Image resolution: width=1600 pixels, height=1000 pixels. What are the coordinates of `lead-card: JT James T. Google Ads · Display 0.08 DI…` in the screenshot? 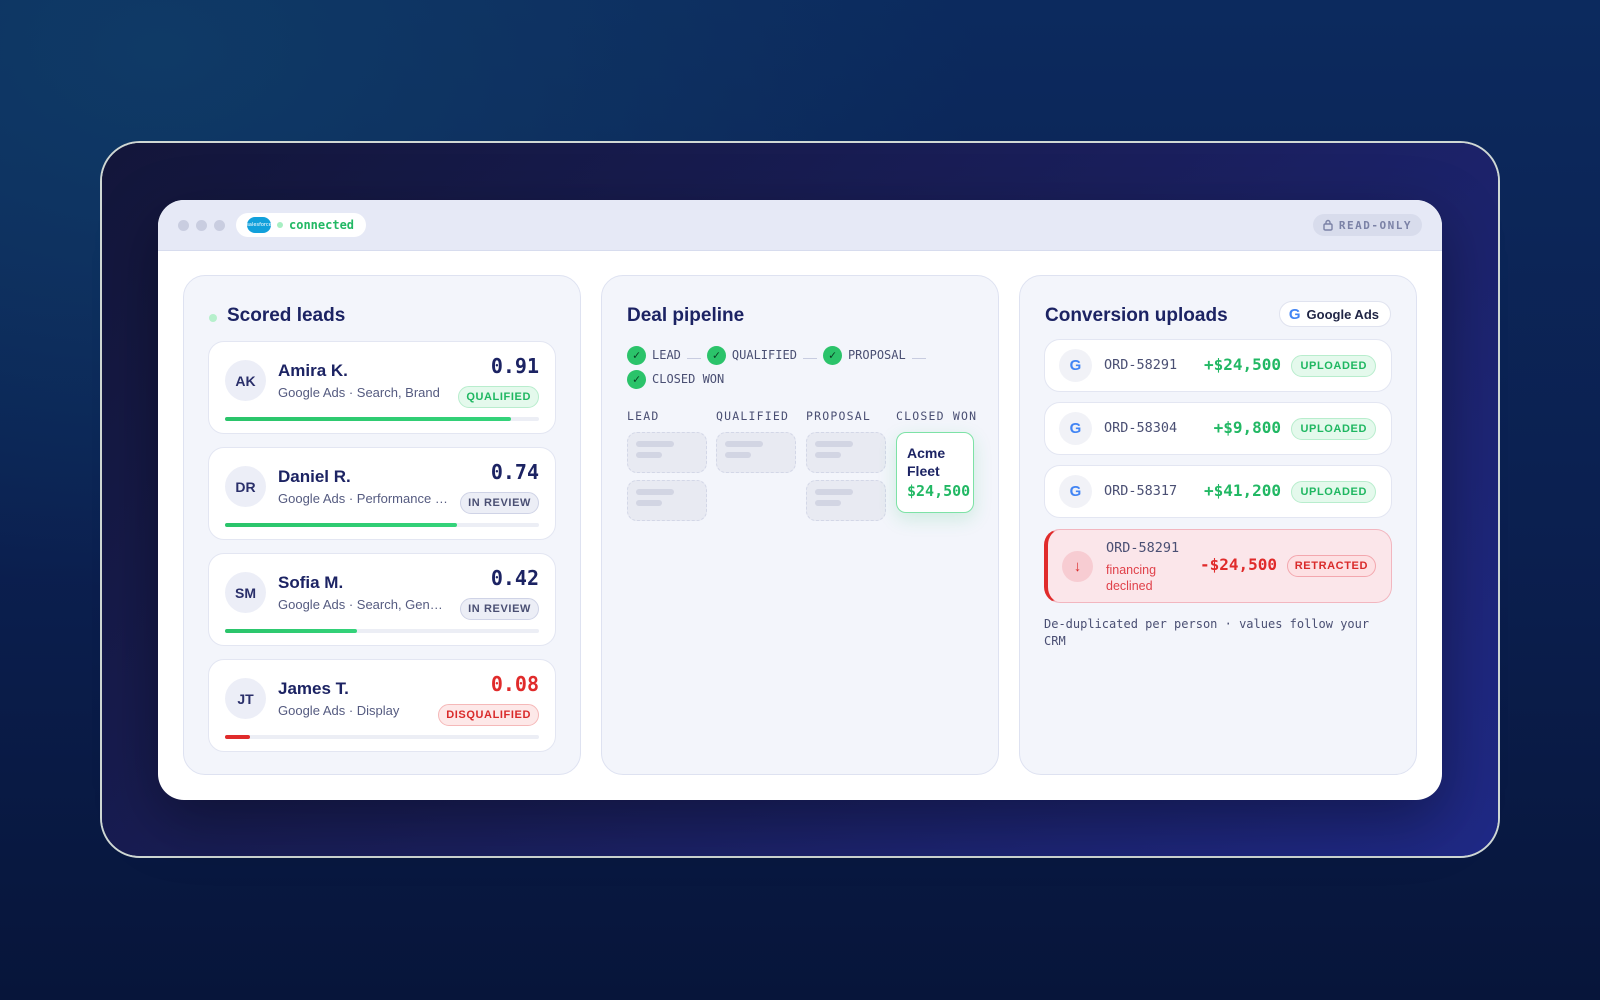 It's located at (382, 705).